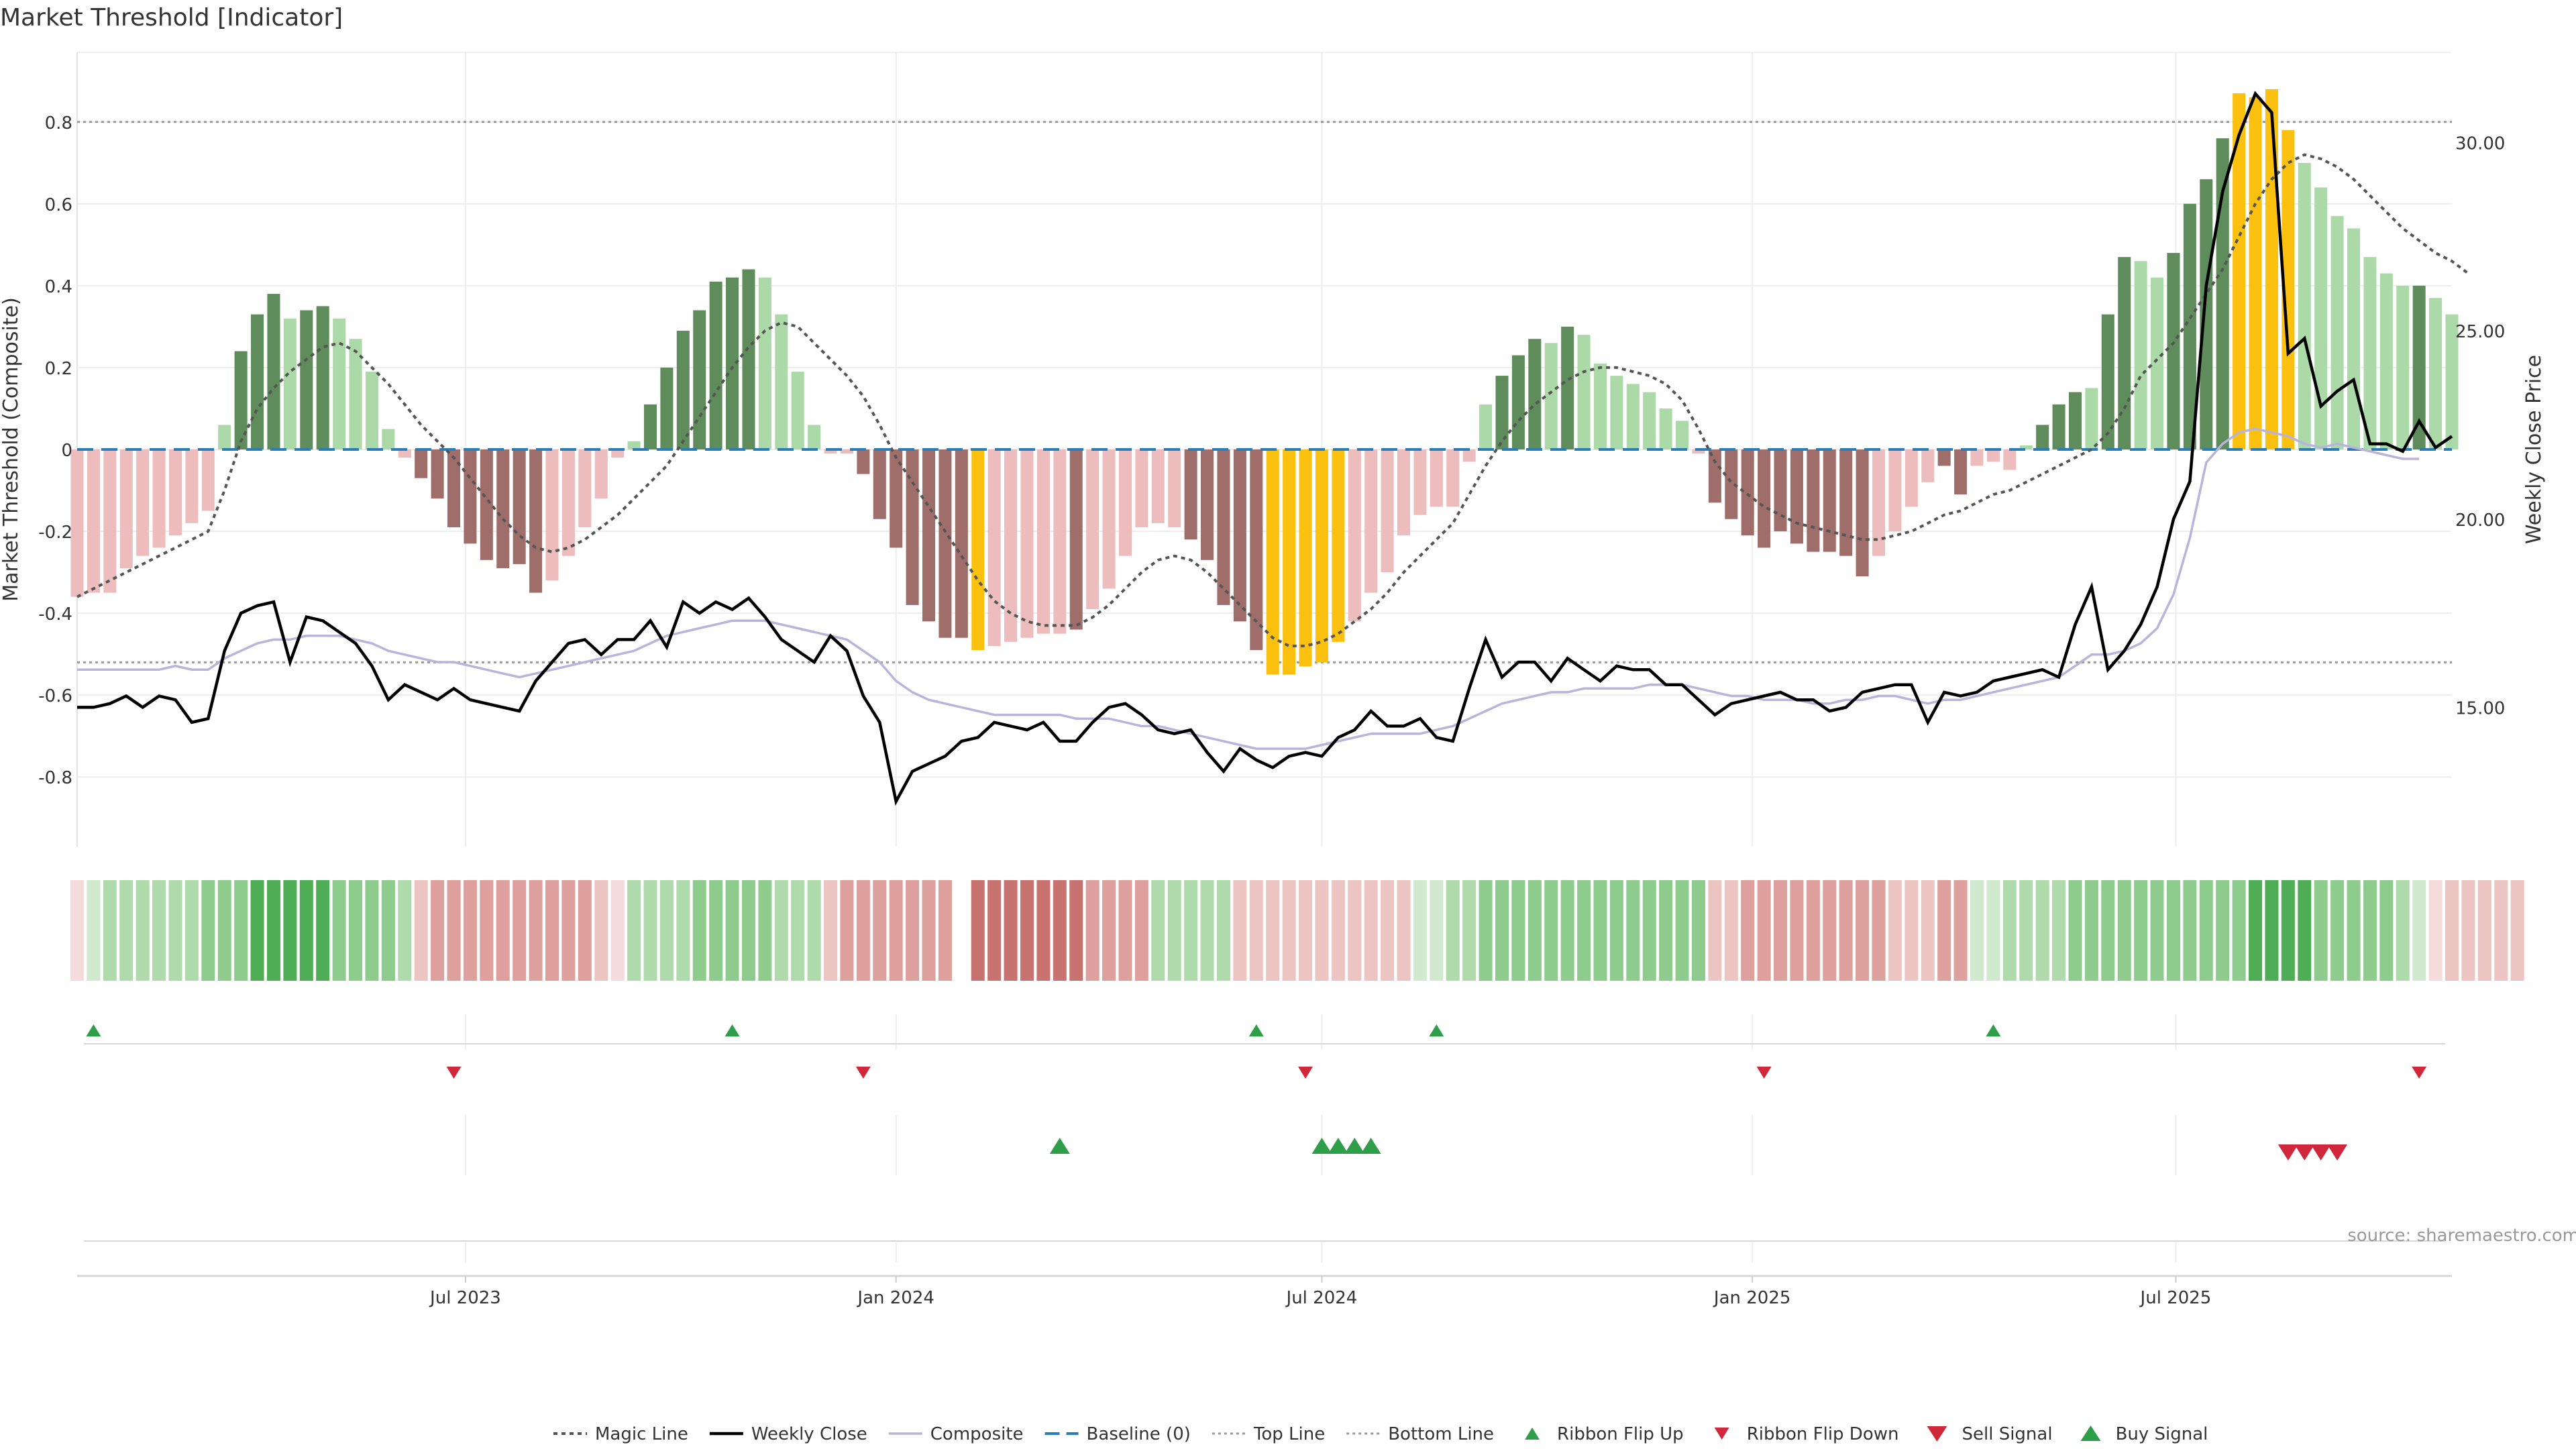 Image resolution: width=2576 pixels, height=1449 pixels. I want to click on y-axis-label: Market Threshold (Composite), so click(11, 449).